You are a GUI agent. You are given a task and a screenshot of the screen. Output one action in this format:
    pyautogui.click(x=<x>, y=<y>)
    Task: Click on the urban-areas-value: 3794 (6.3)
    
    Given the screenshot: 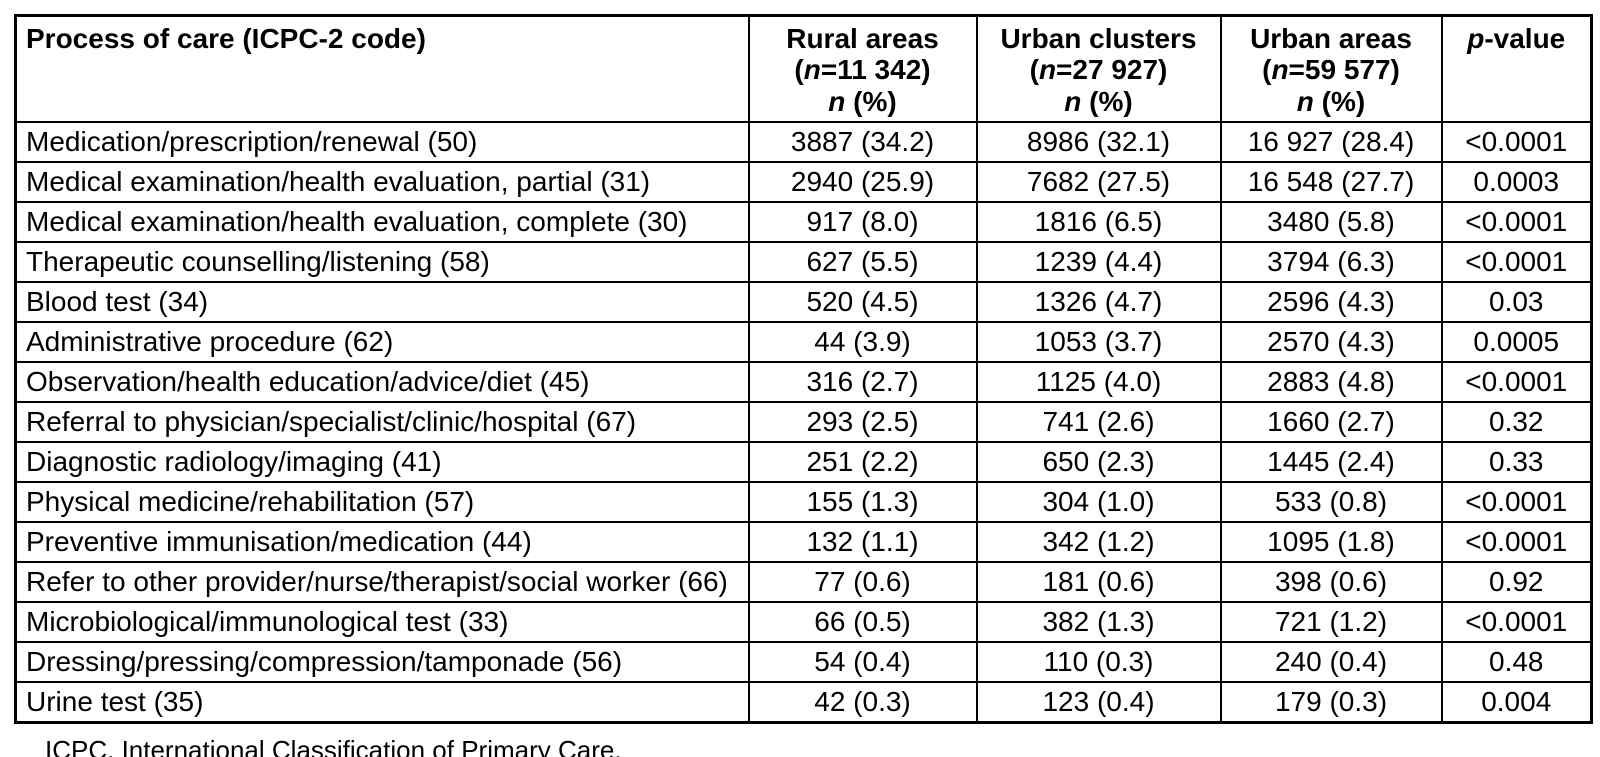 What is the action you would take?
    pyautogui.click(x=1331, y=262)
    